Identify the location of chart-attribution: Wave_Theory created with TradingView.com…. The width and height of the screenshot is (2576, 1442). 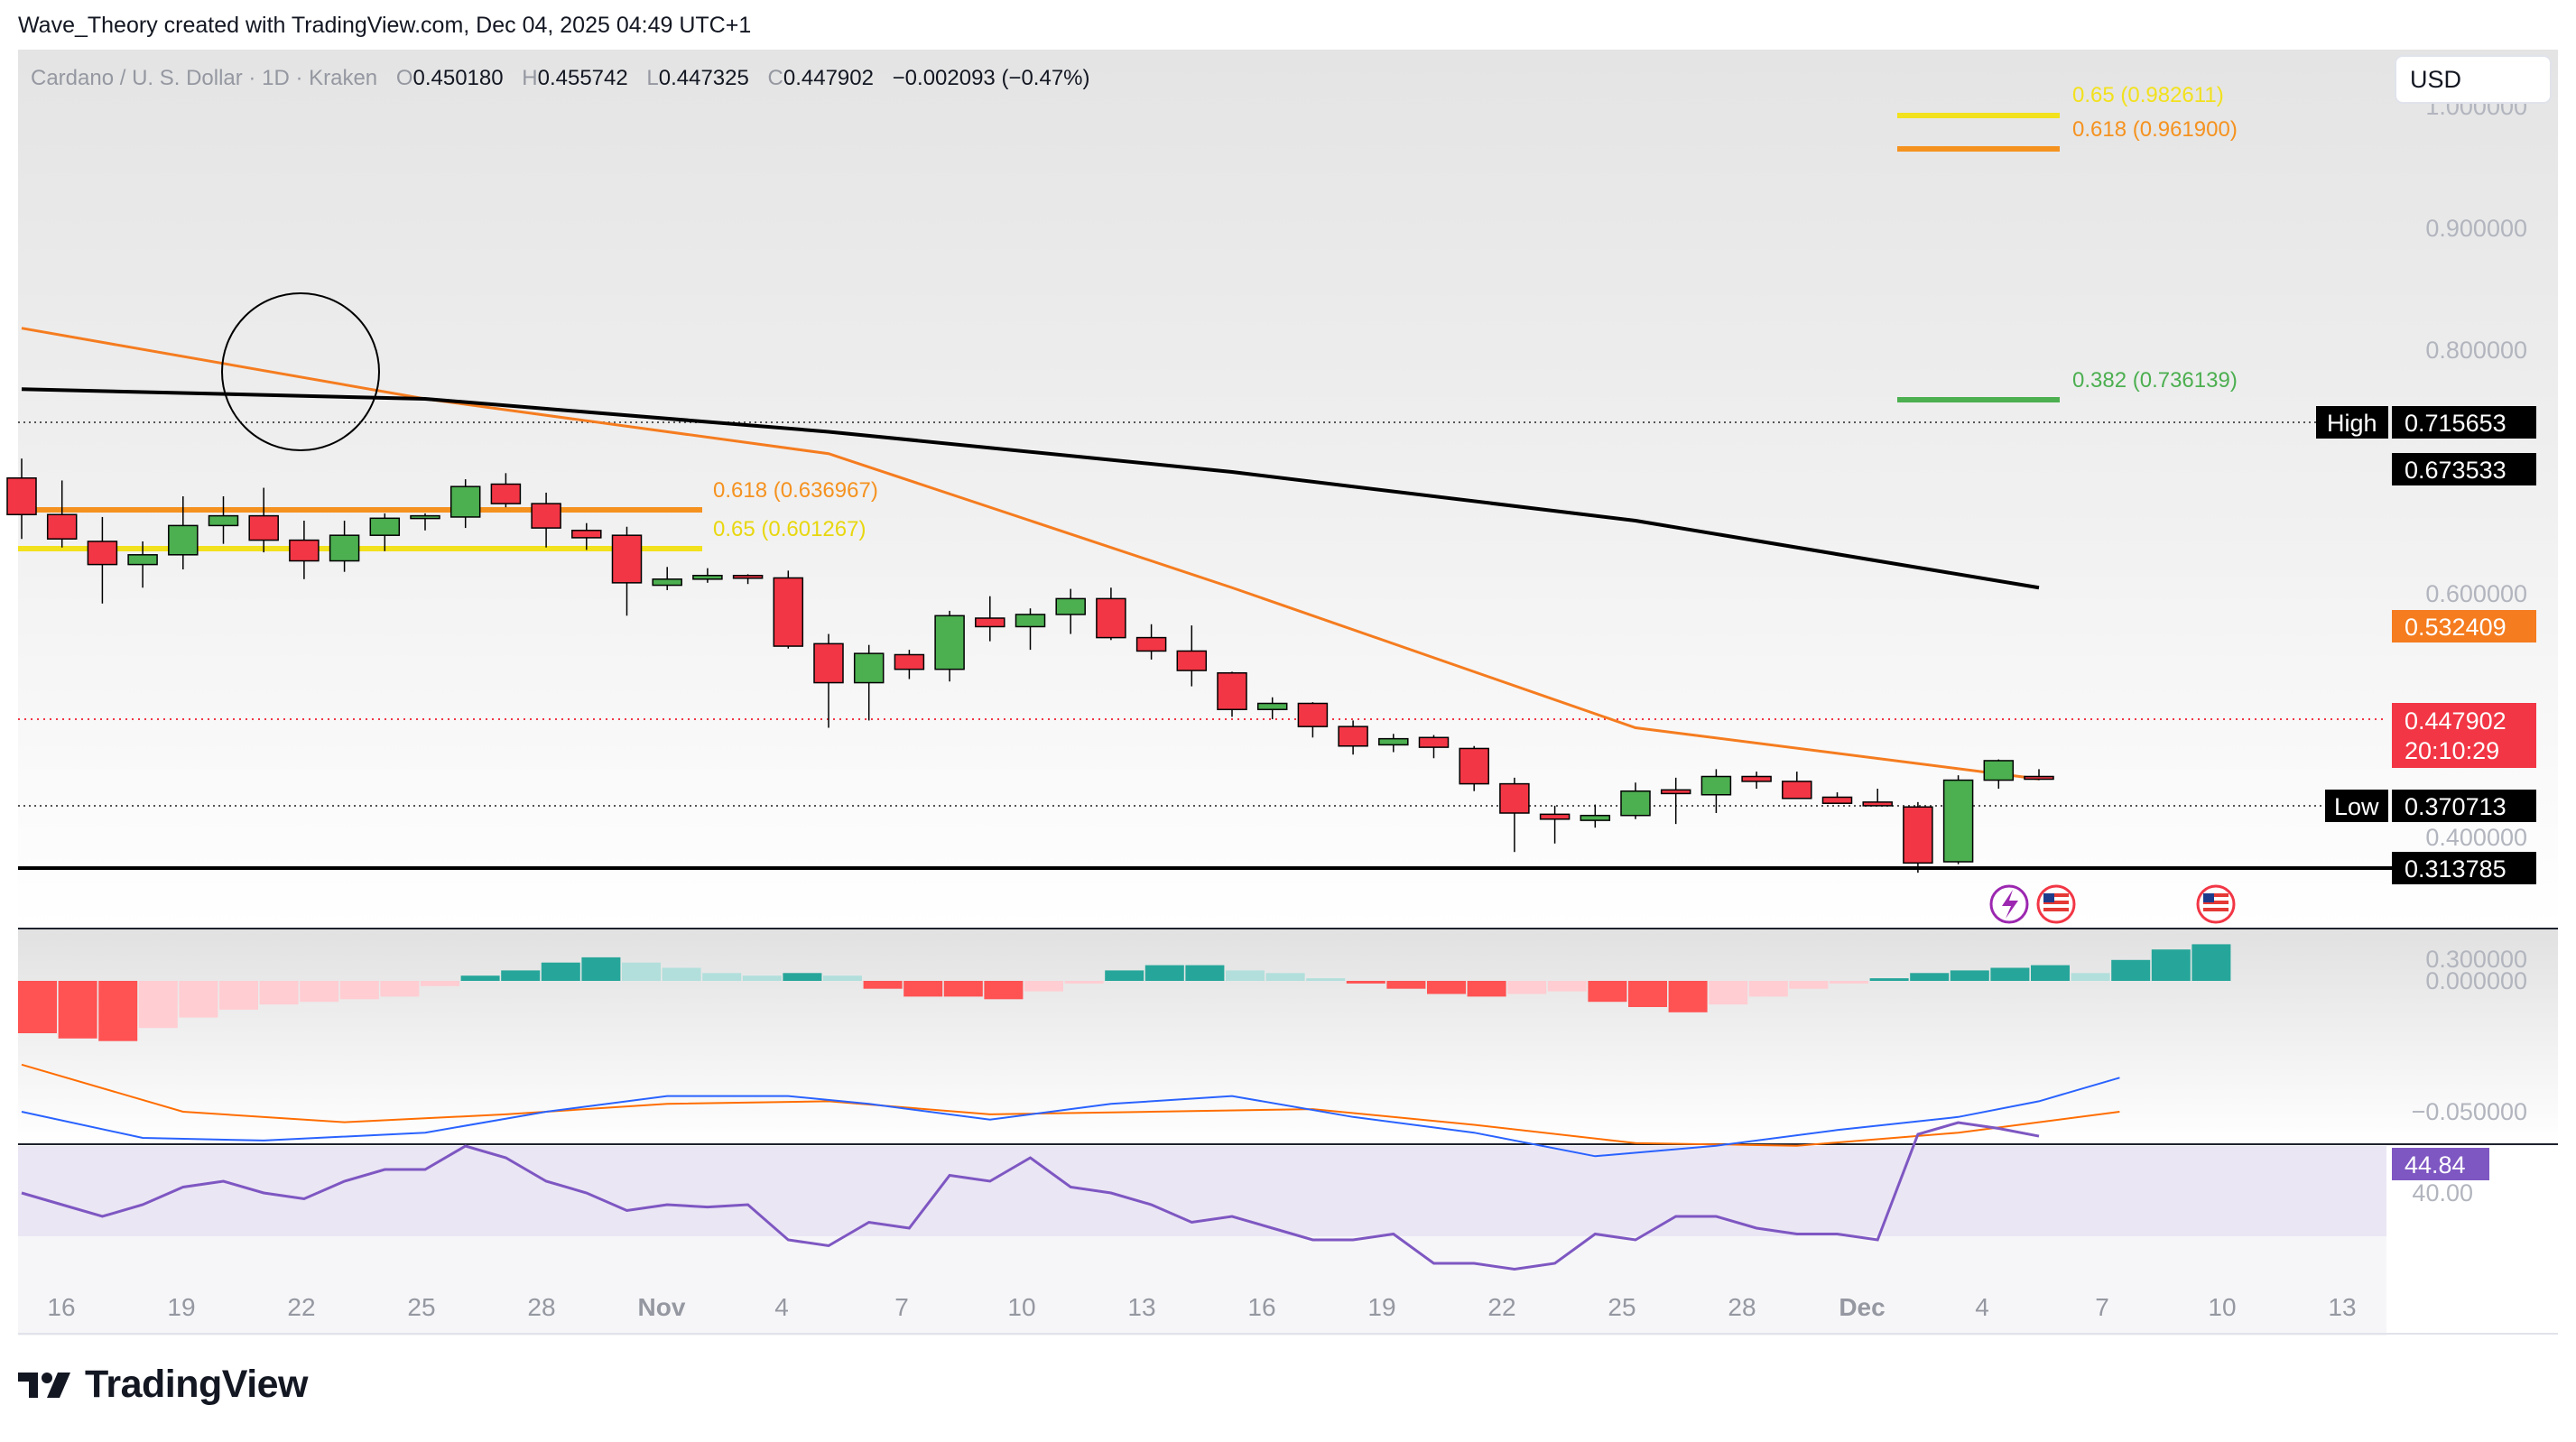
(385, 25).